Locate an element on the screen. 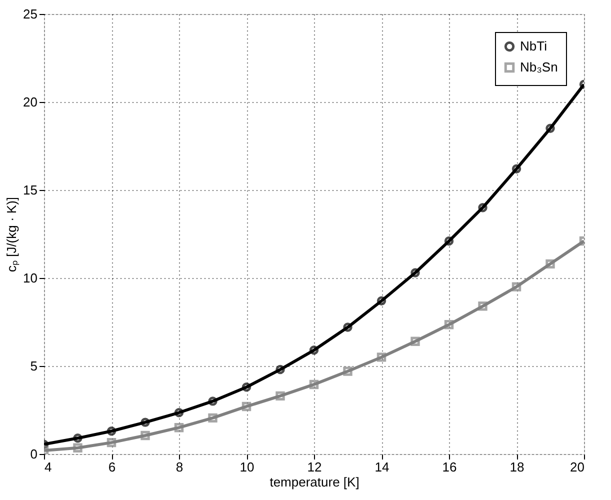  x-tick-label: 14 is located at coordinates (382, 467).